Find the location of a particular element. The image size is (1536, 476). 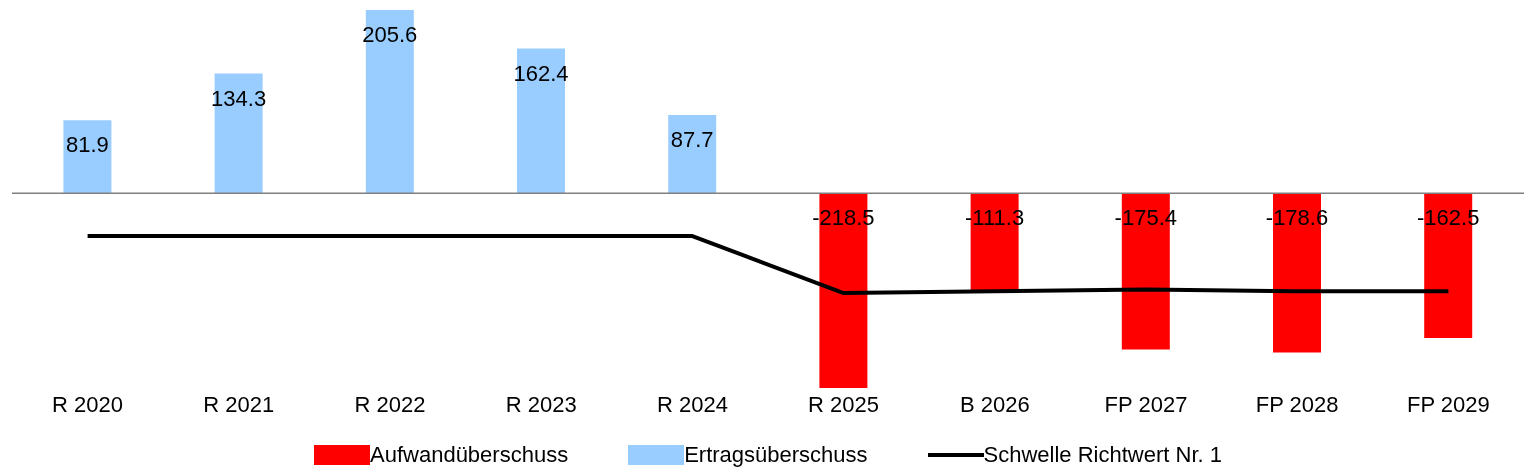

data-label: 162.4 is located at coordinates (541, 73).